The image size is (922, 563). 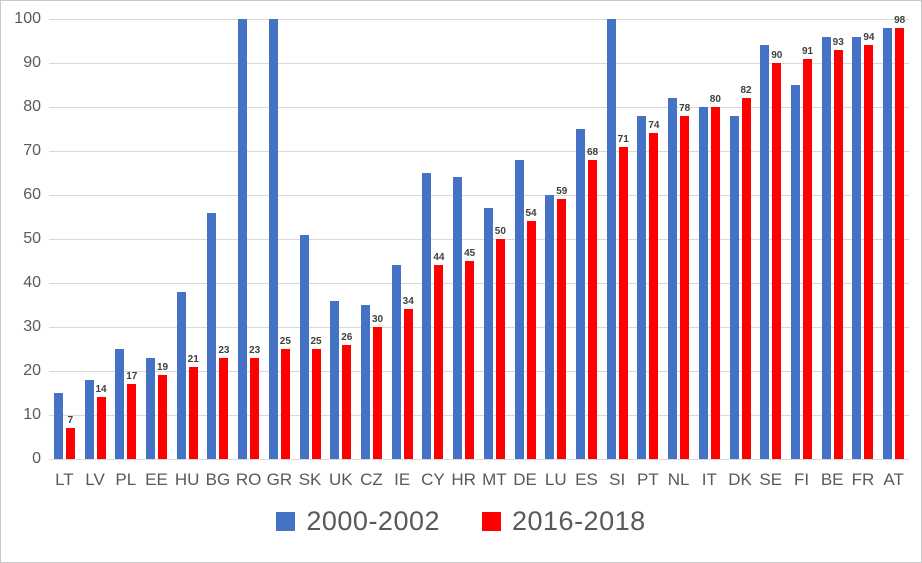 I want to click on bar-2016-2018-EE, so click(x=162, y=417).